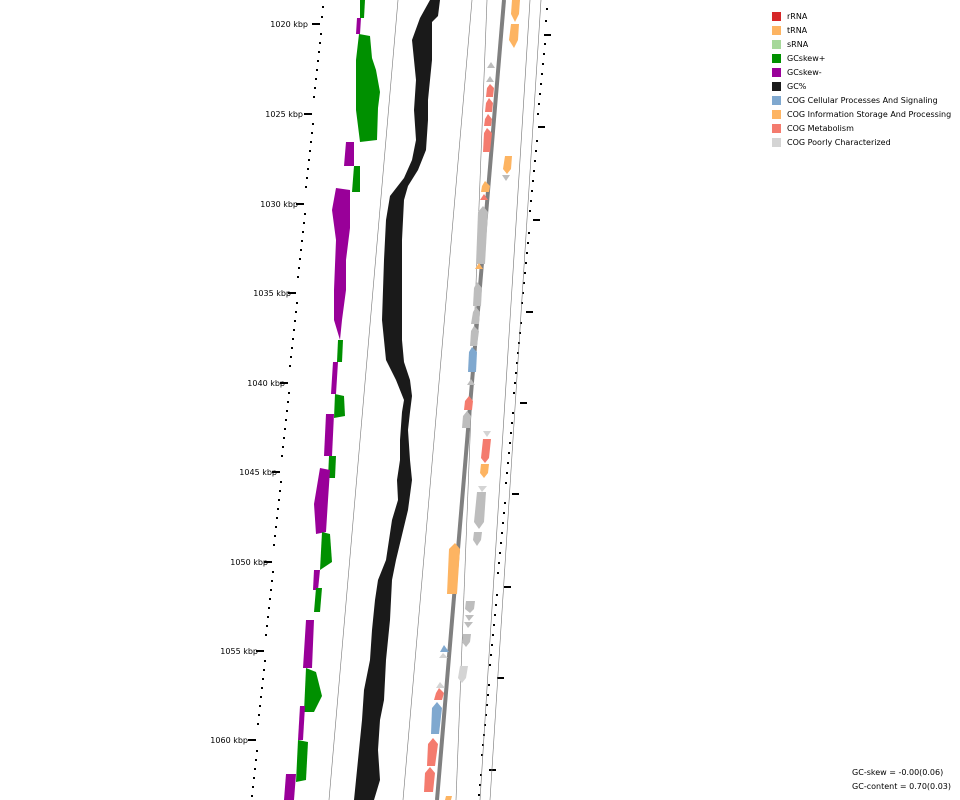 The width and height of the screenshot is (960, 800). What do you see at coordinates (839, 142) in the screenshot?
I see `legend-label: COG Poorly Characterized` at bounding box center [839, 142].